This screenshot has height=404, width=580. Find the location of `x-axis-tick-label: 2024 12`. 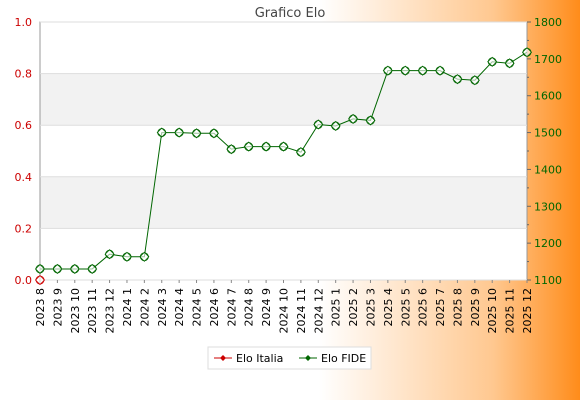

x-axis-tick-label: 2024 12 is located at coordinates (318, 311).